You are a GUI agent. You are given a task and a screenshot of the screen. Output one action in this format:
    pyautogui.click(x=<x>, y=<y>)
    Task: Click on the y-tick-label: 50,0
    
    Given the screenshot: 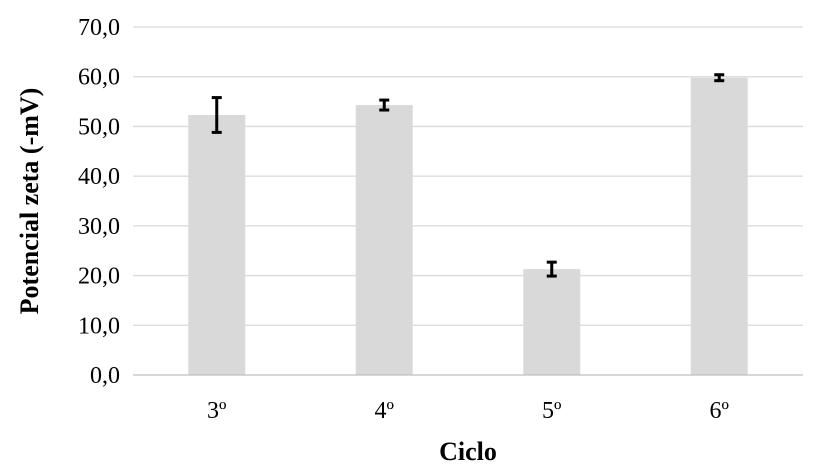 What is the action you would take?
    pyautogui.click(x=99, y=127)
    